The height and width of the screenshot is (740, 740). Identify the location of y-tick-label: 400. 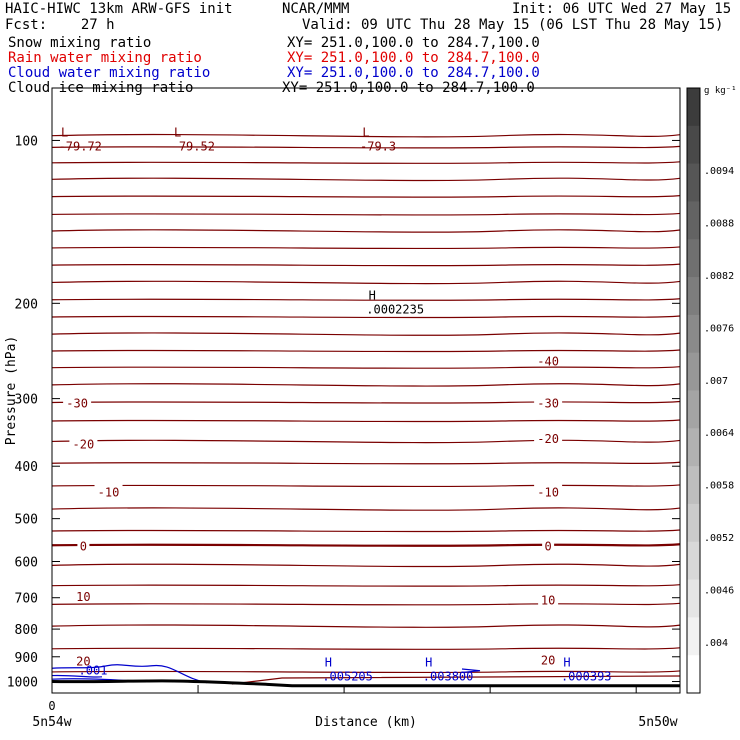
(26, 467).